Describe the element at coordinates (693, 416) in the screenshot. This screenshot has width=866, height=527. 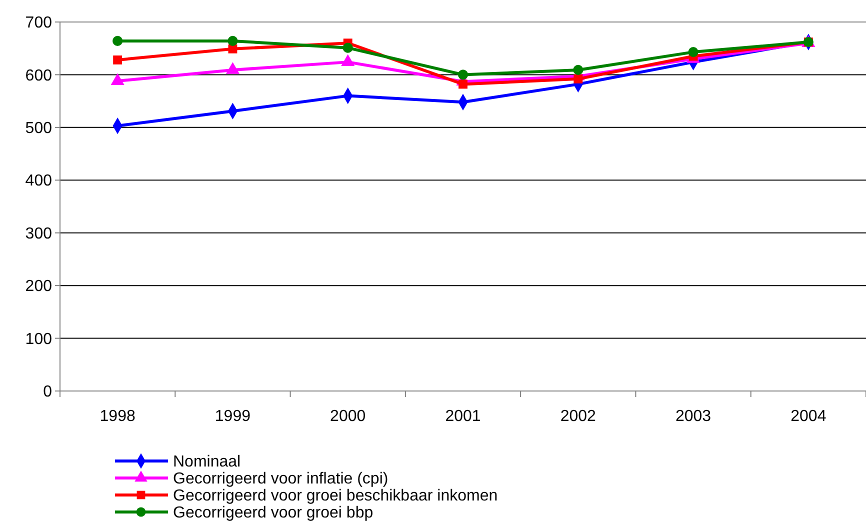
I see `x-tick-label: 2003` at that location.